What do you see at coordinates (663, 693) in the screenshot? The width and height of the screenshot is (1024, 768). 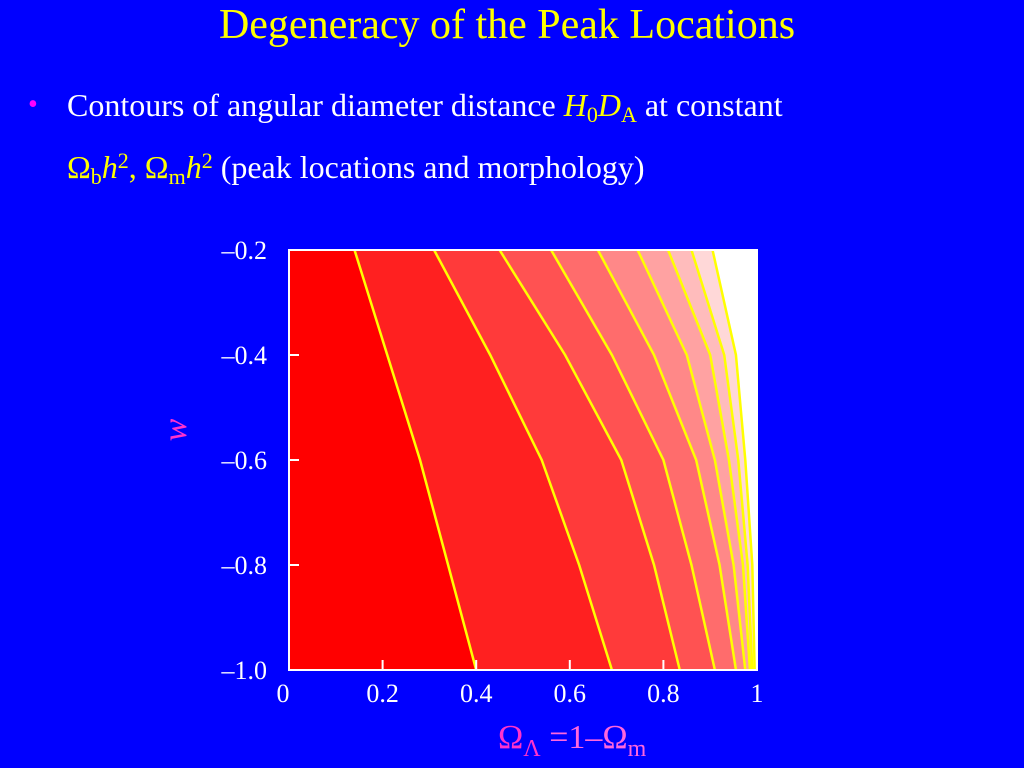 I see `x-tick-label: 0.8` at bounding box center [663, 693].